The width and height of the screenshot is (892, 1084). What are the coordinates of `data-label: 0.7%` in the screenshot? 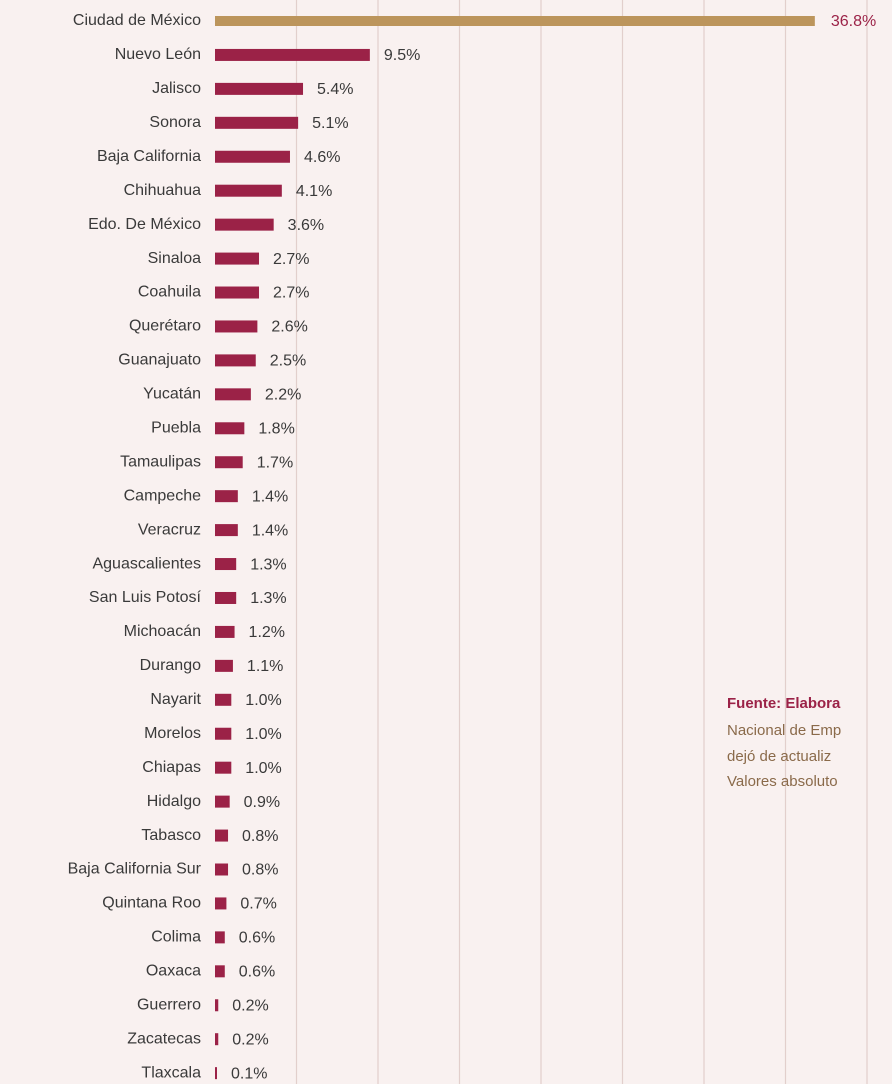 It's located at (258, 904).